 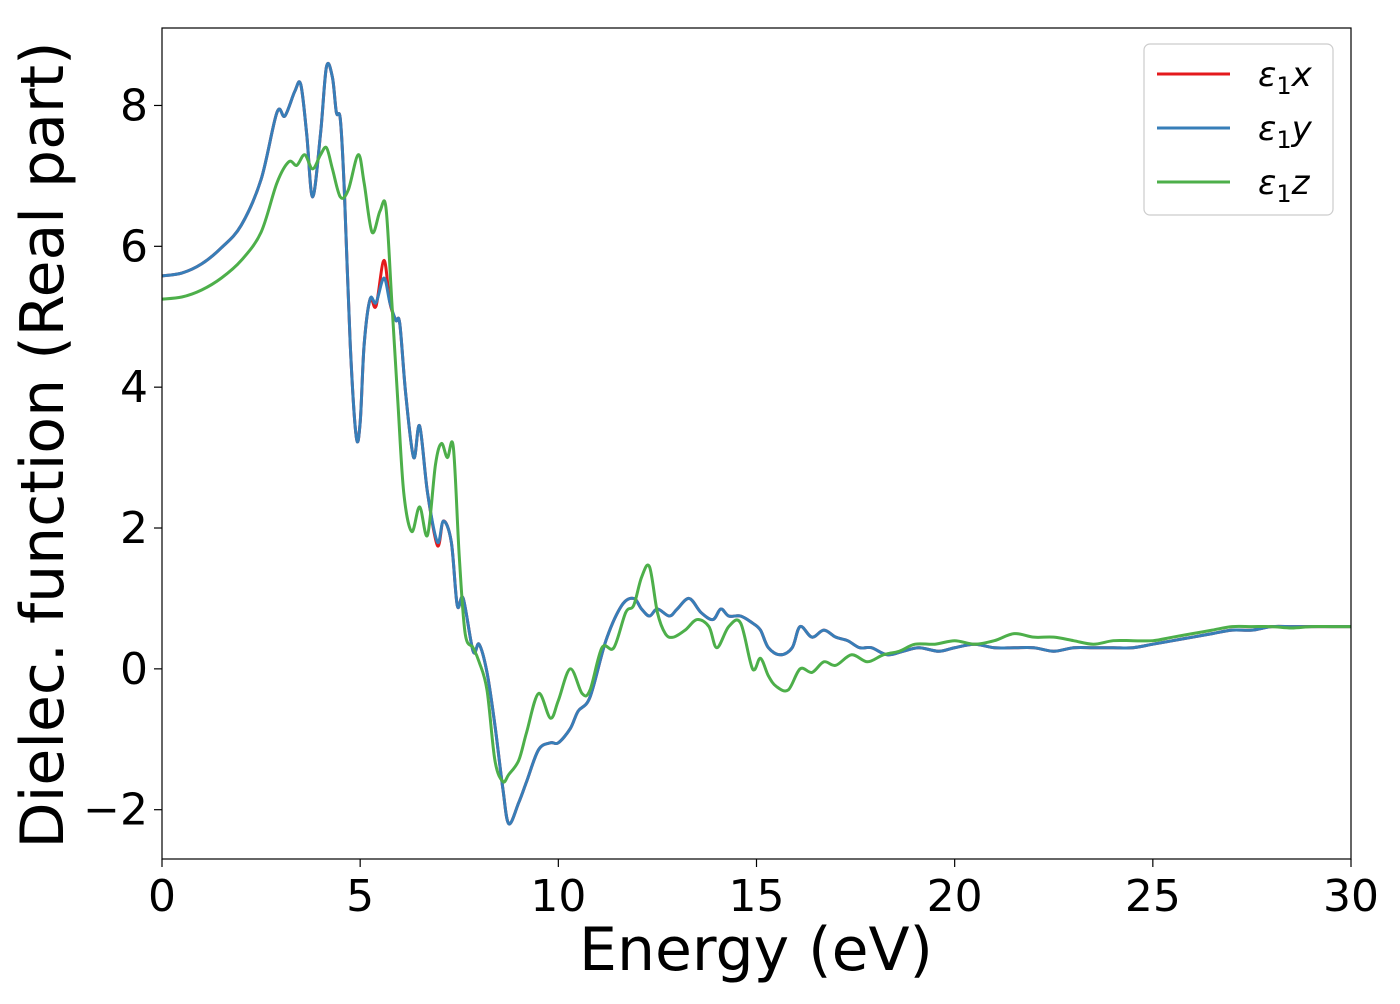 I want to click on y-tick-label: 8, so click(x=134, y=105).